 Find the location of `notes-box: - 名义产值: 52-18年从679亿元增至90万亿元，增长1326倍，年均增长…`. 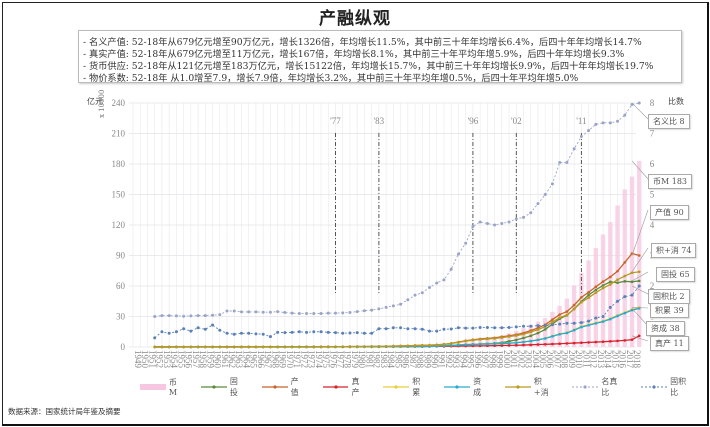

notes-box: - 名义产值: 52-18年从679亿元增至90万亿元，增长1326倍，年均增长… is located at coordinates (380, 57).